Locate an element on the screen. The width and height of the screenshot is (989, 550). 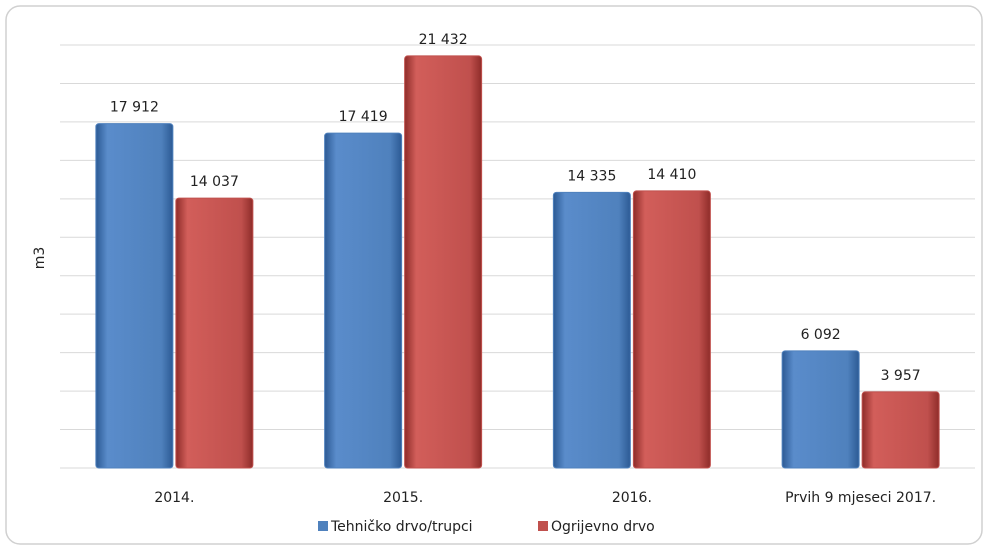
data-label: 14 335 is located at coordinates (591, 176).